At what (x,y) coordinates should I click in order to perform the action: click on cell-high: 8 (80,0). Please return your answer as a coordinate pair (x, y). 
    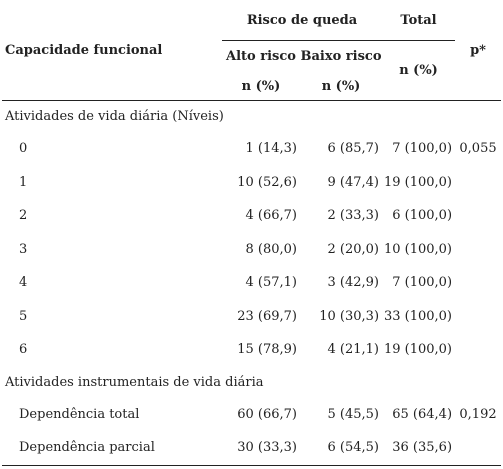
    Looking at the image, I should click on (271, 249).